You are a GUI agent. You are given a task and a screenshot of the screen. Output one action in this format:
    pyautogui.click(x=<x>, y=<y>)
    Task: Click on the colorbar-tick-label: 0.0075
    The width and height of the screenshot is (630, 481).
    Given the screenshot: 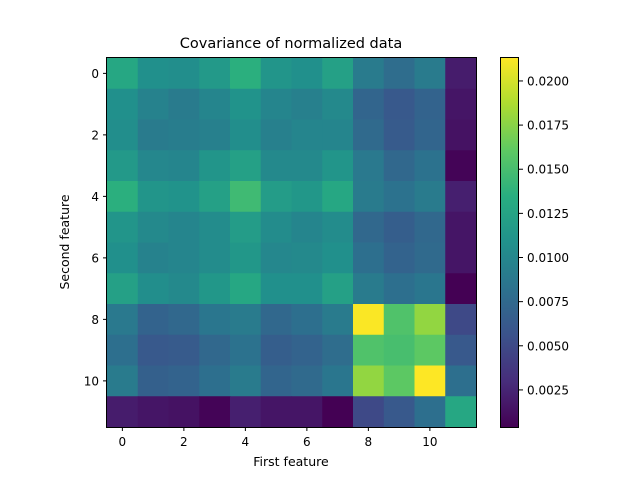 What is the action you would take?
    pyautogui.click(x=548, y=302)
    